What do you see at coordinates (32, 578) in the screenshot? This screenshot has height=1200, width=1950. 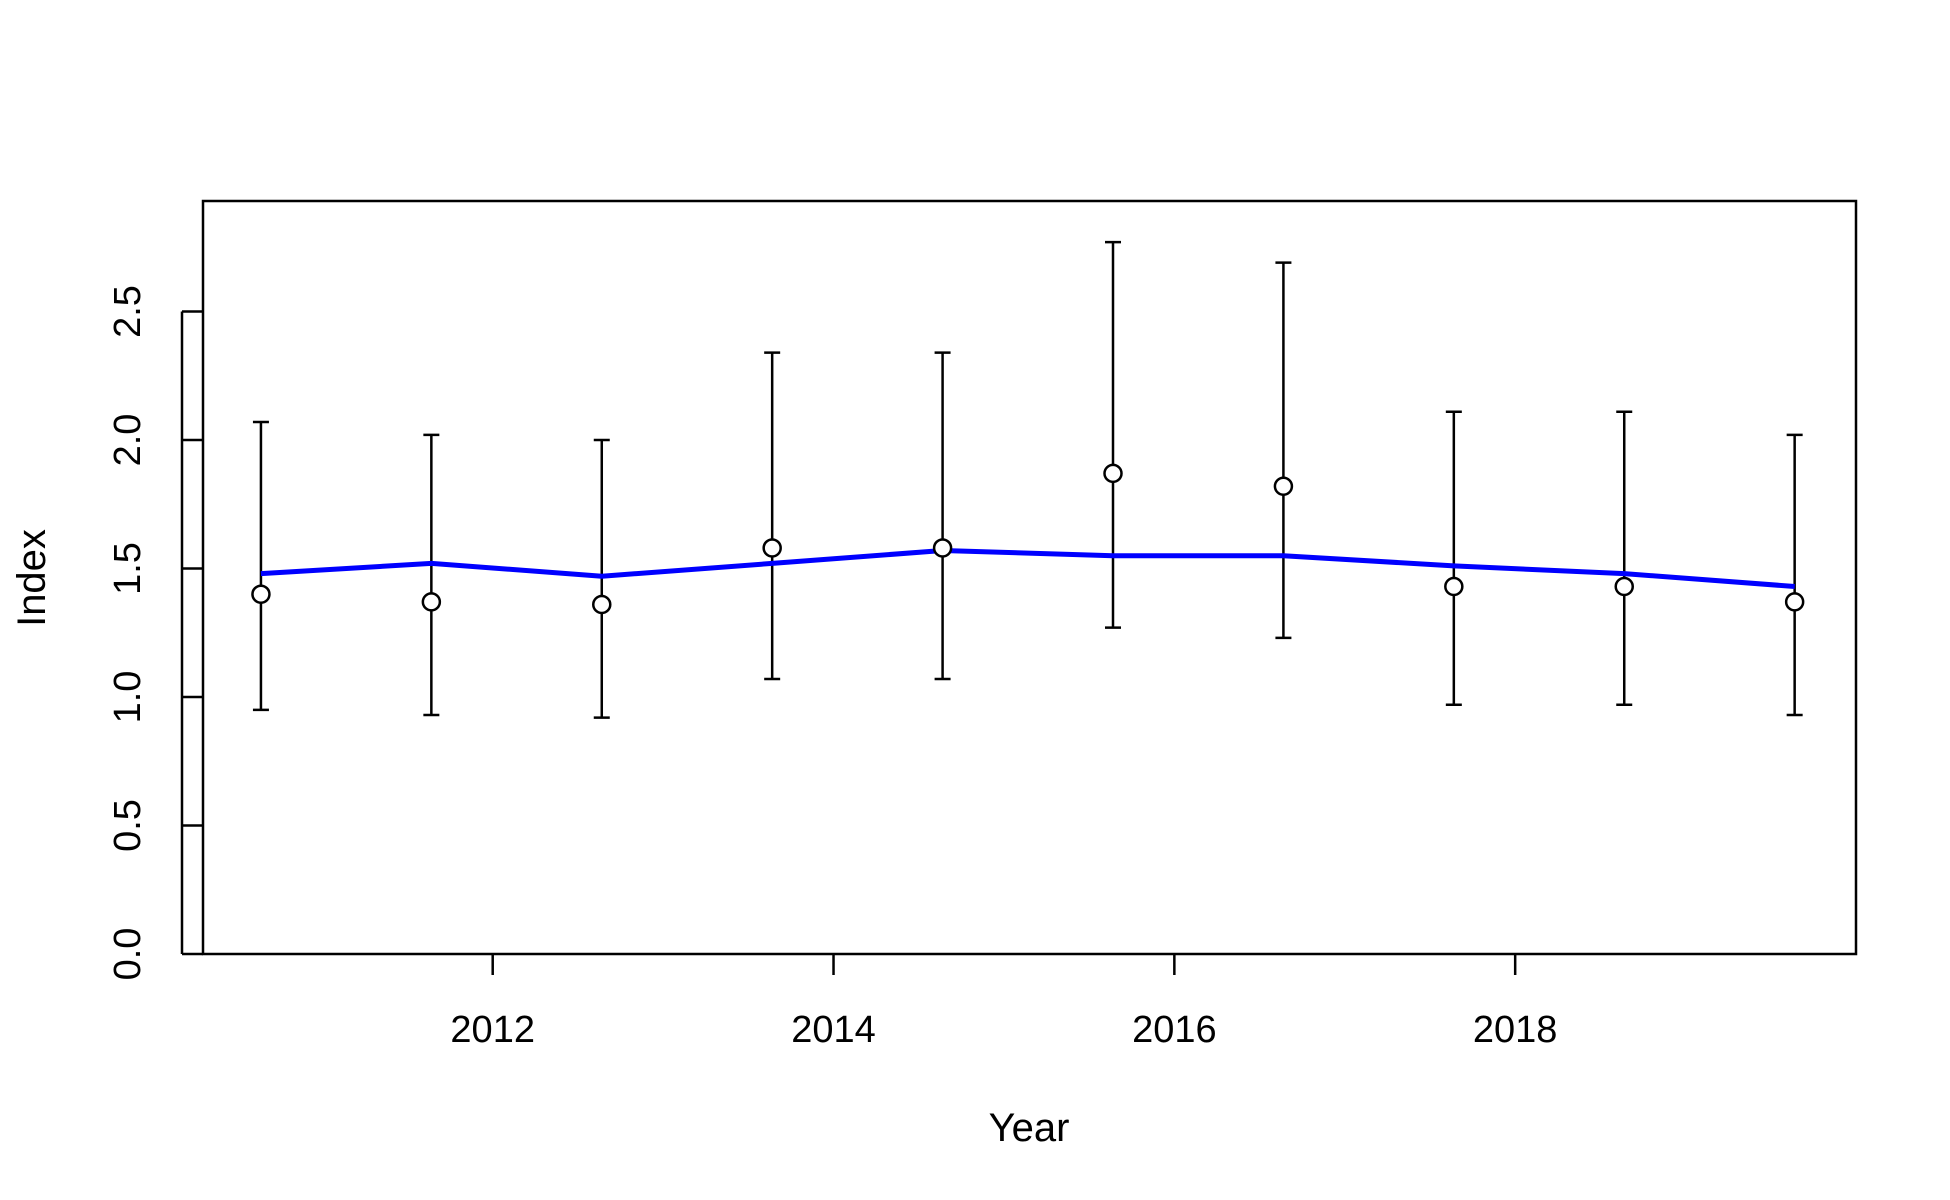 I see `y-axis-title: Index` at bounding box center [32, 578].